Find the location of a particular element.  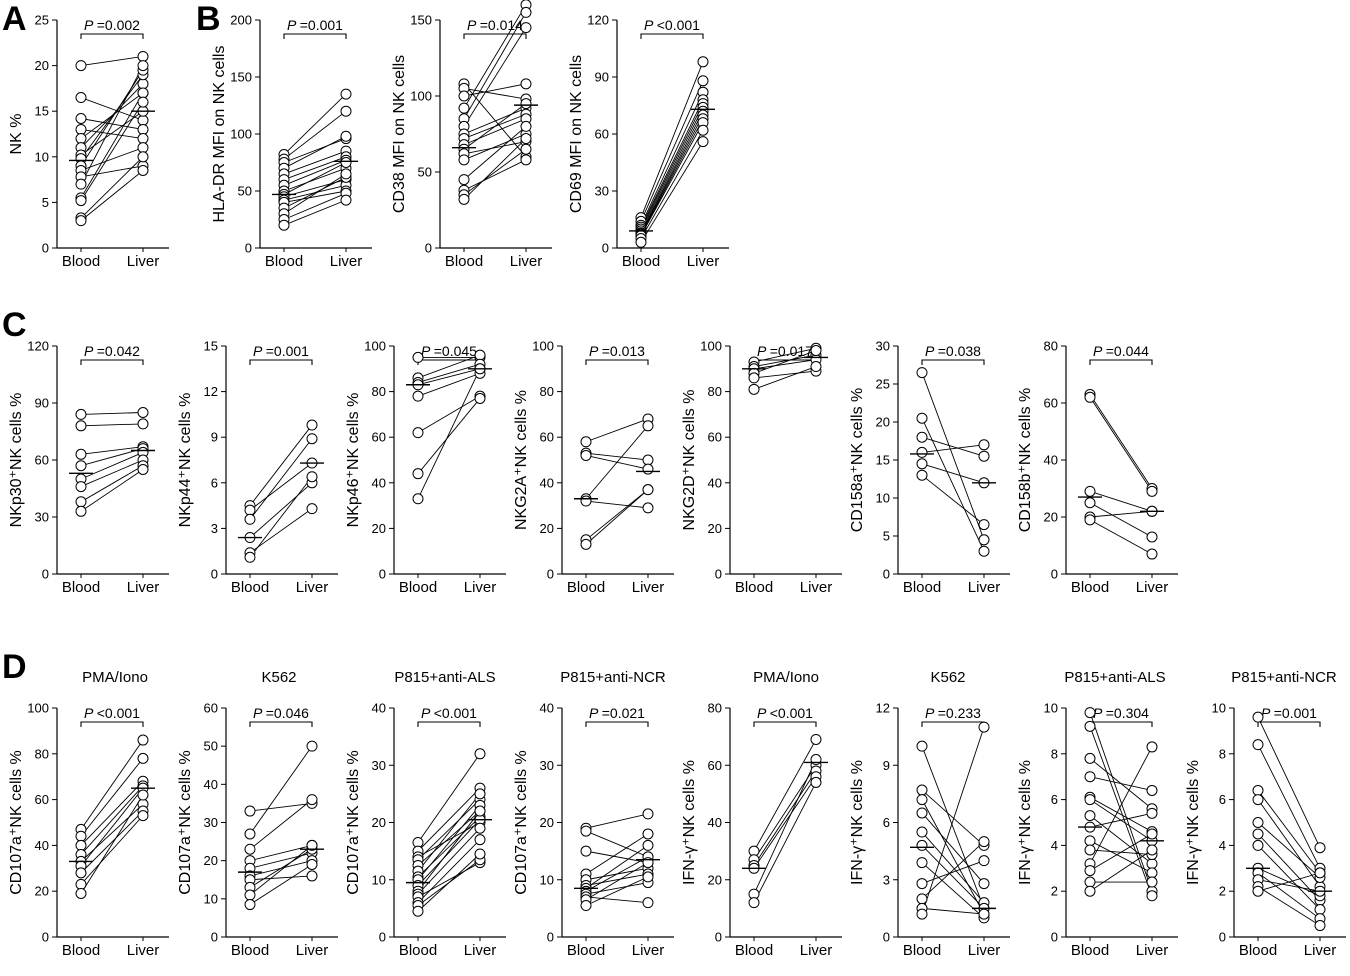

p-value-label: P =0.014 is located at coordinates (495, 25).